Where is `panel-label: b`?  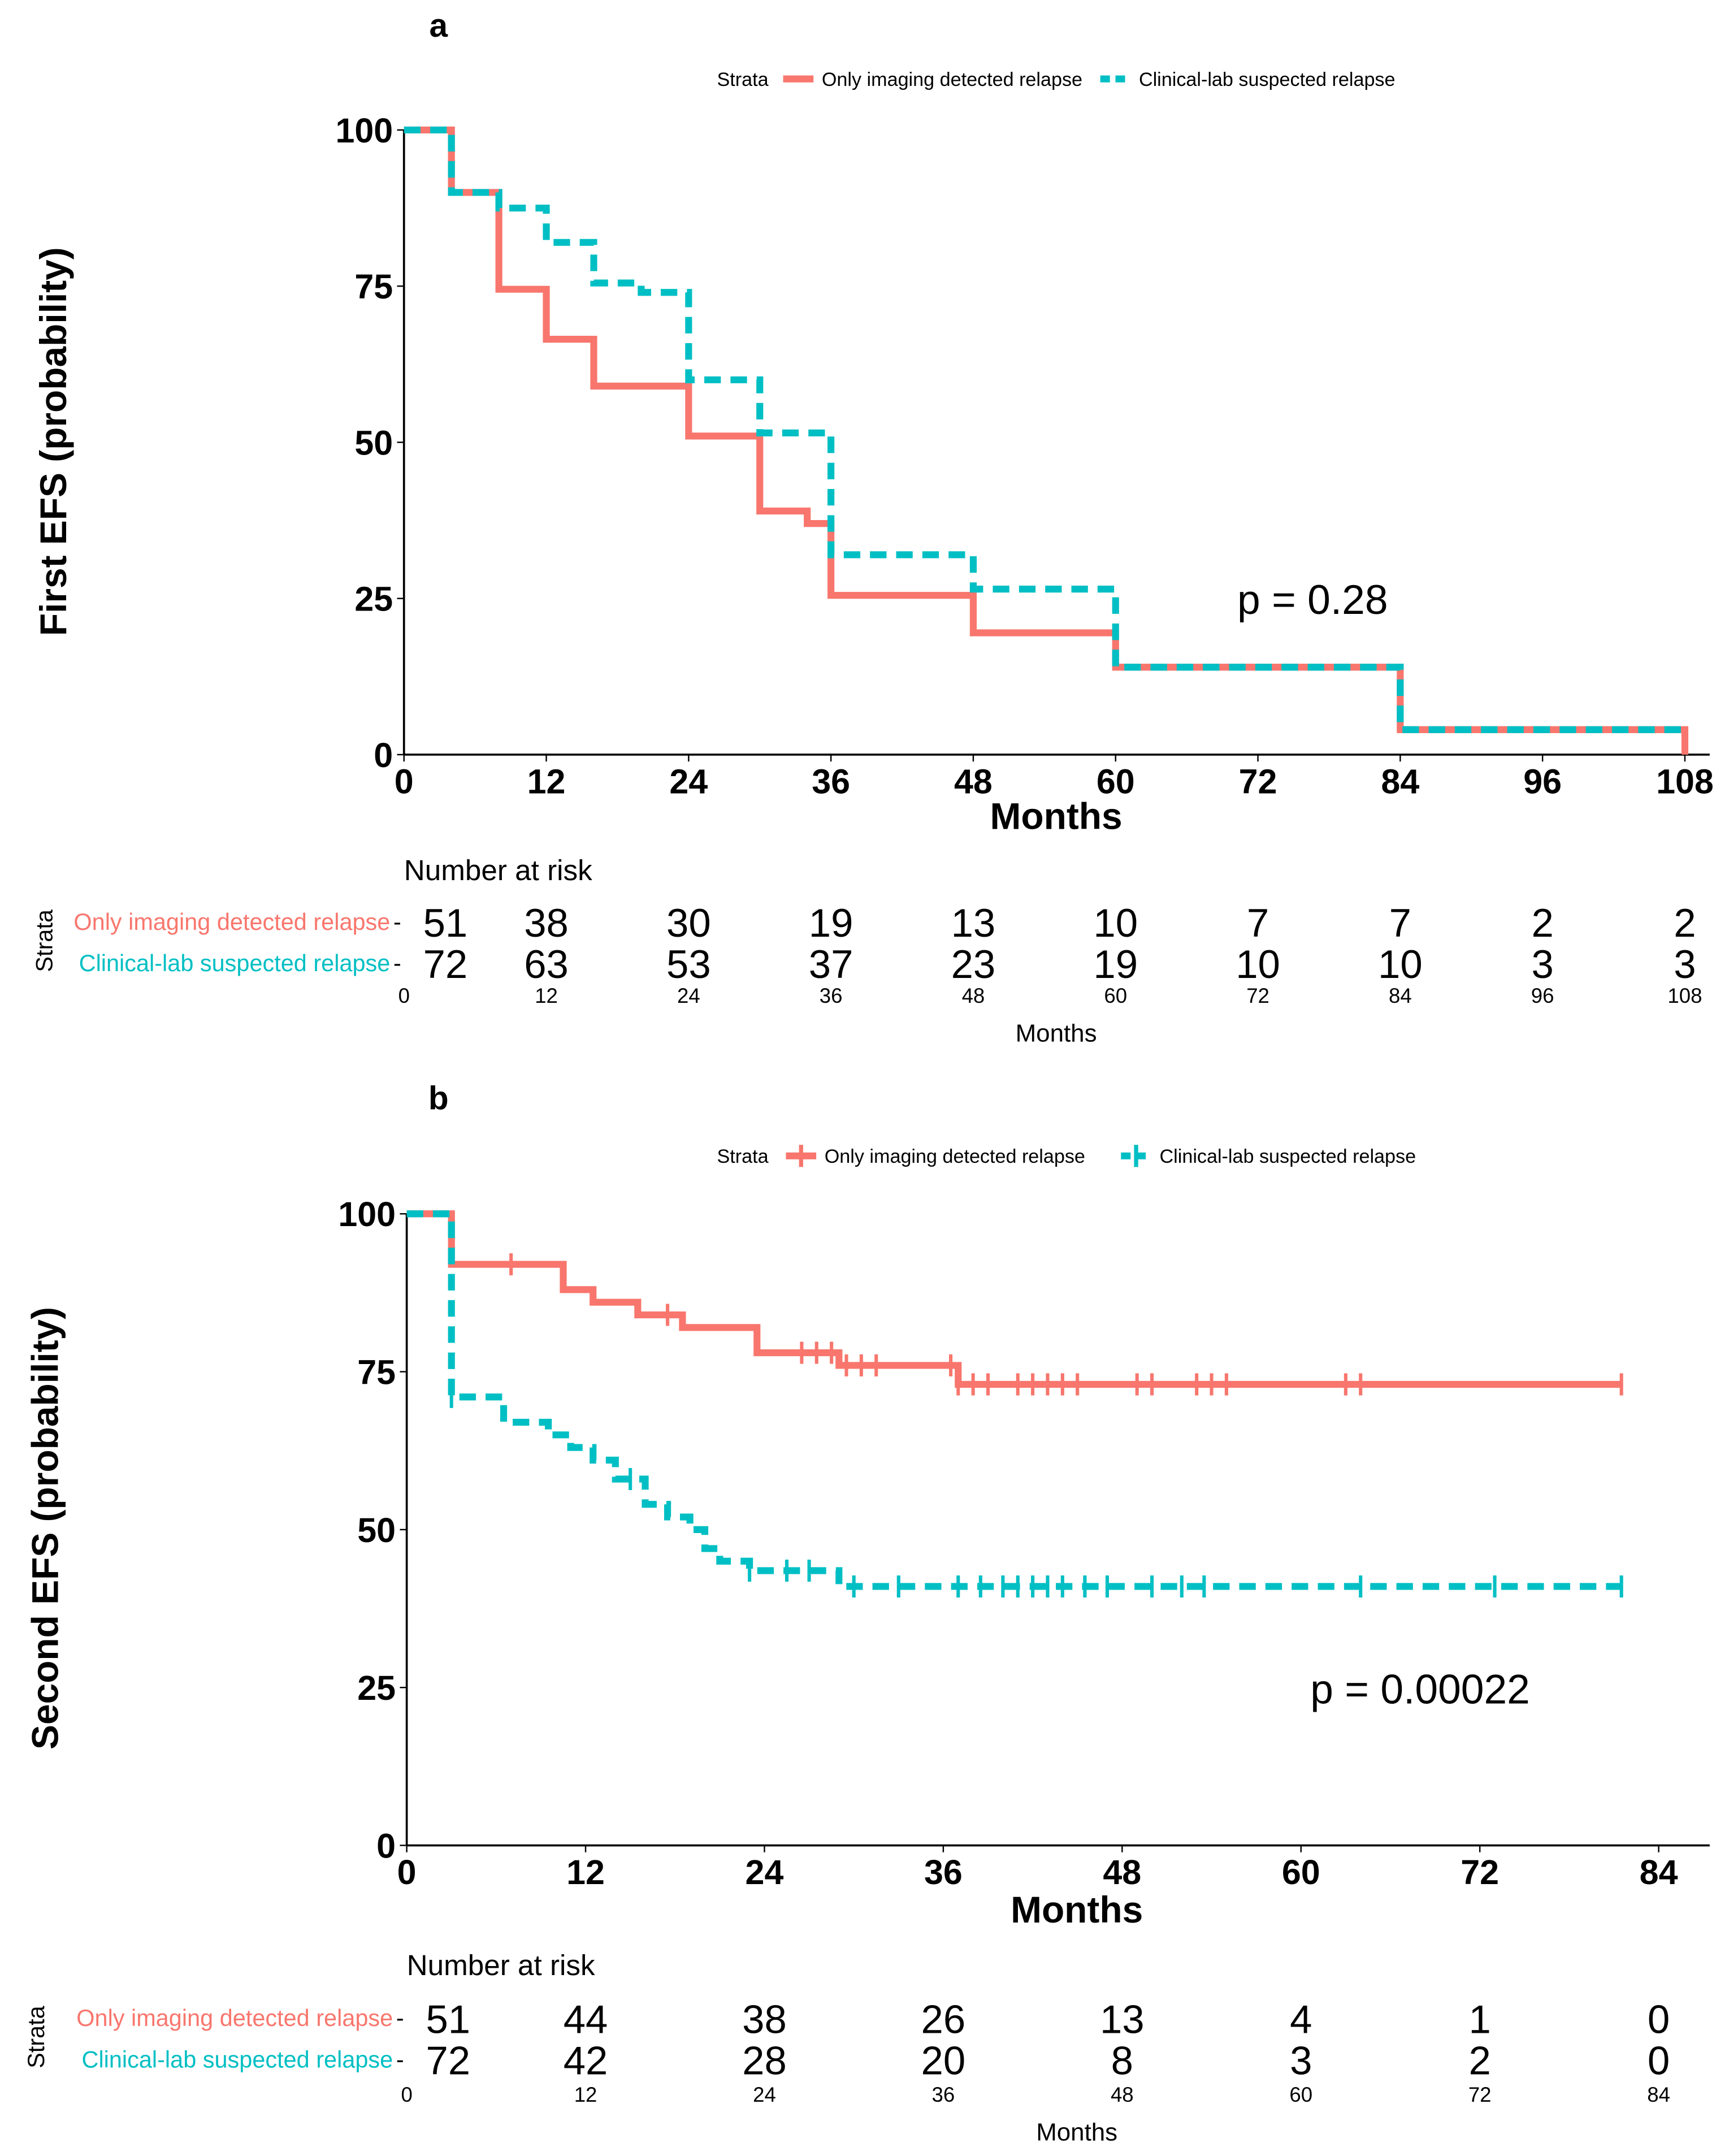 panel-label: b is located at coordinates (438, 1098).